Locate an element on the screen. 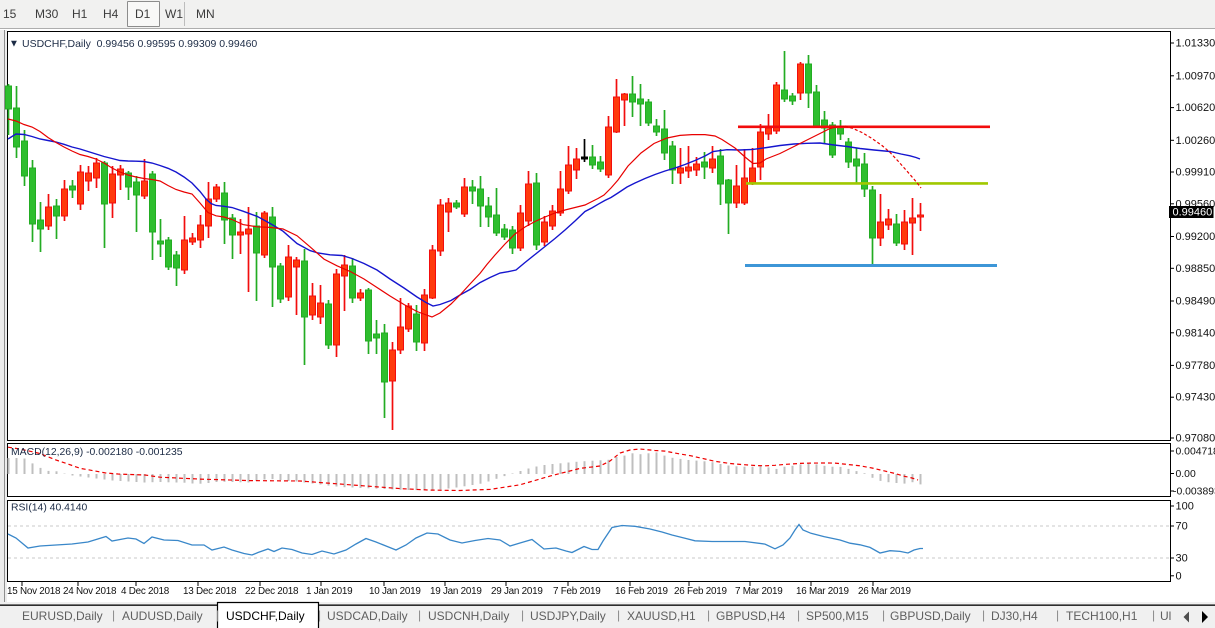  svg-text: RSI(14) 40.4140 is located at coordinates (49, 508).